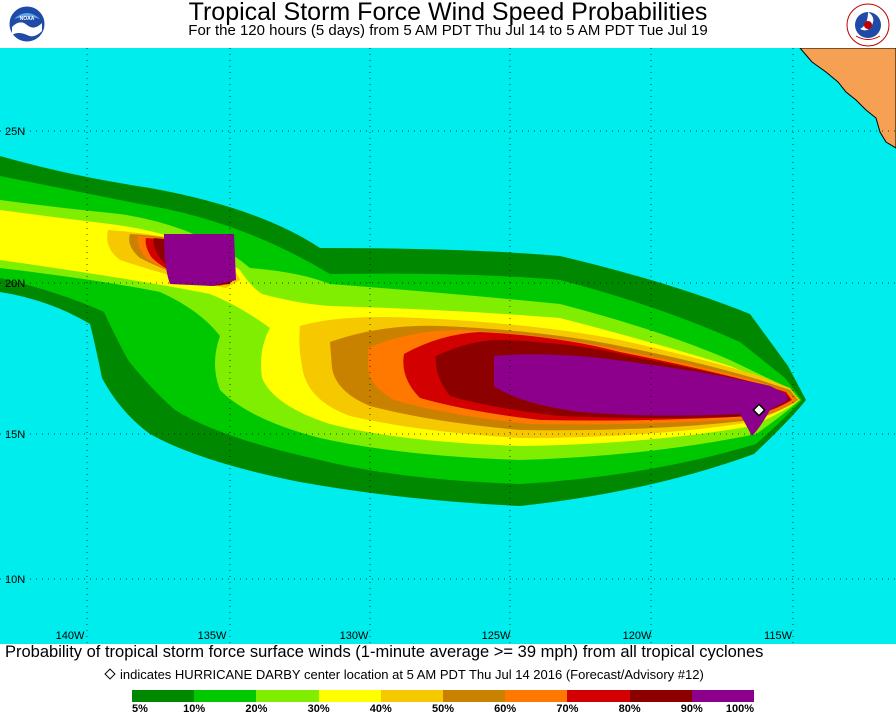 Image resolution: width=896 pixels, height=716 pixels. I want to click on lon-label-125w: 125W, so click(496, 636).